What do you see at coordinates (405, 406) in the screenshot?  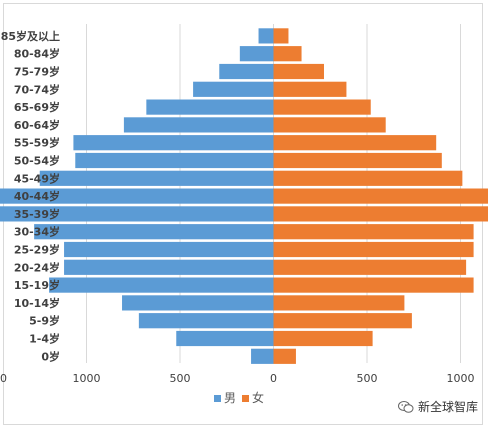 I see `wechat-icon` at bounding box center [405, 406].